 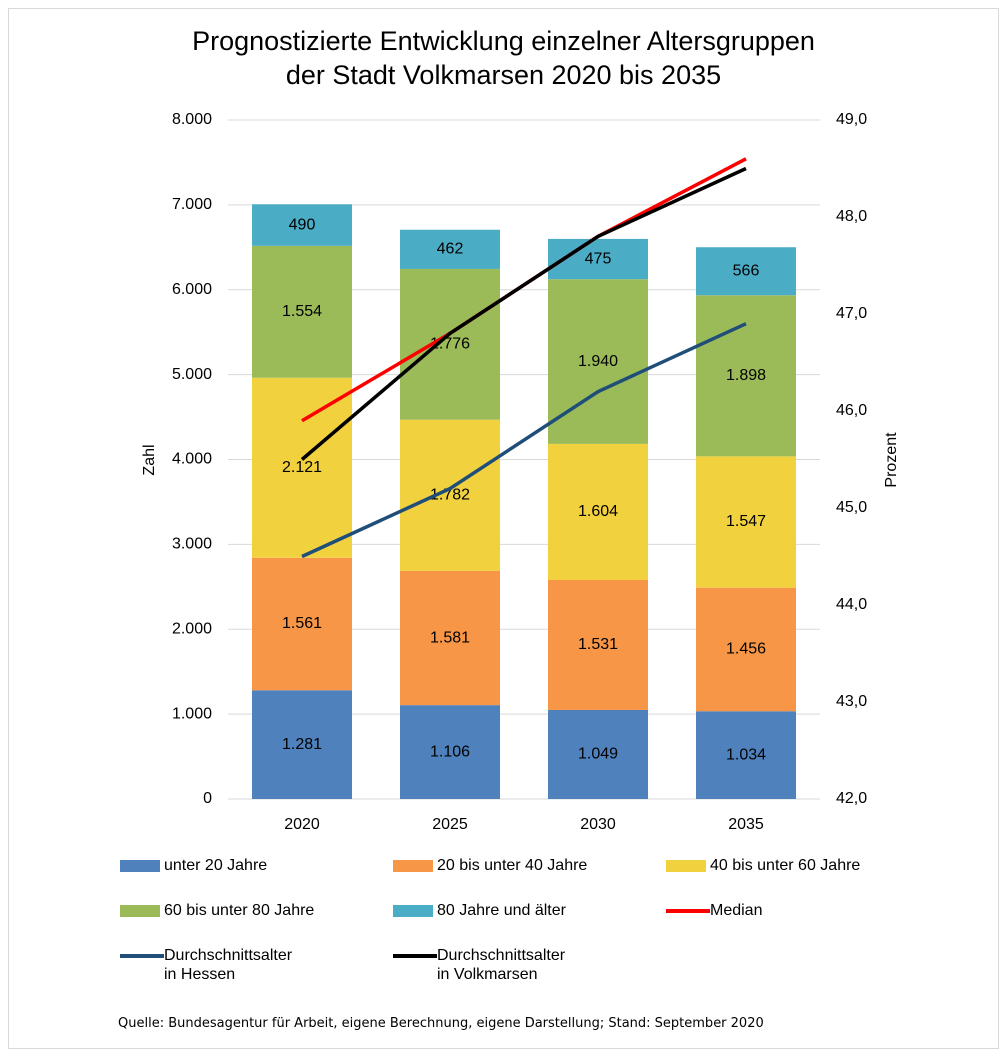 I want to click on y-tick-label: 7.000, so click(x=192, y=204).